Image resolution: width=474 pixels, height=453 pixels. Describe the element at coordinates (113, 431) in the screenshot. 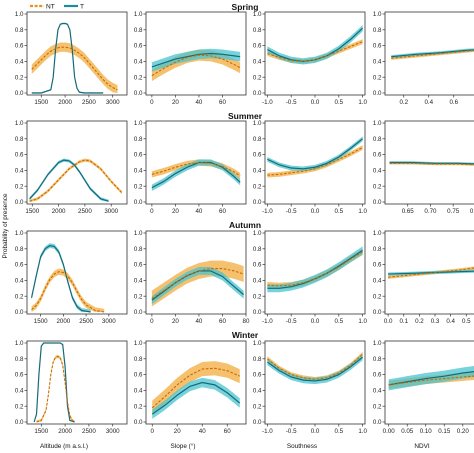

I see `x-tick-label: 3000` at that location.